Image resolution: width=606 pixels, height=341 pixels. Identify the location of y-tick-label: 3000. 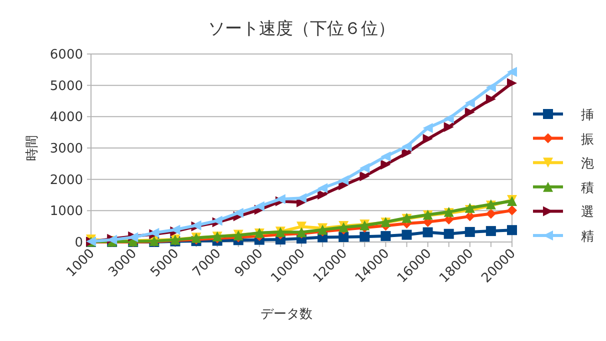
(66, 149).